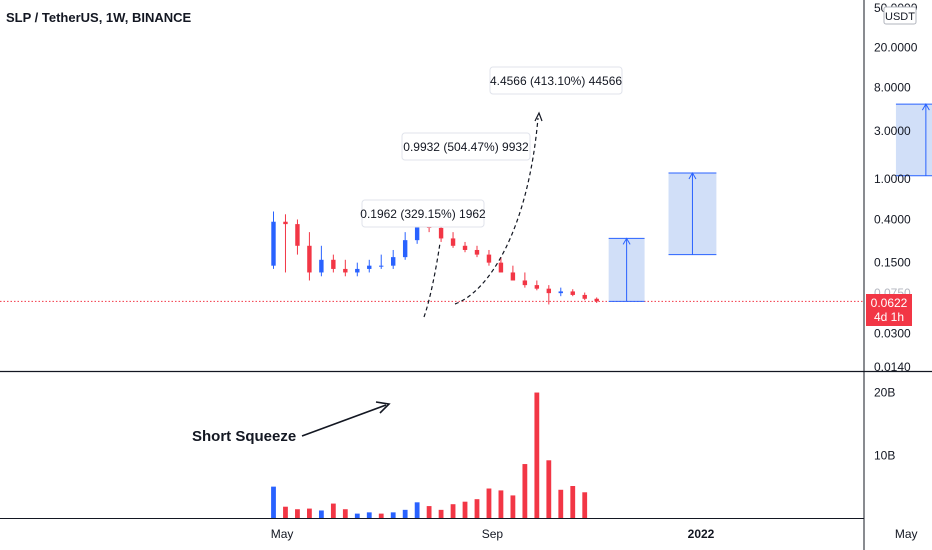  Describe the element at coordinates (892, 179) in the screenshot. I see `price-tick-label: 1.0000` at that location.